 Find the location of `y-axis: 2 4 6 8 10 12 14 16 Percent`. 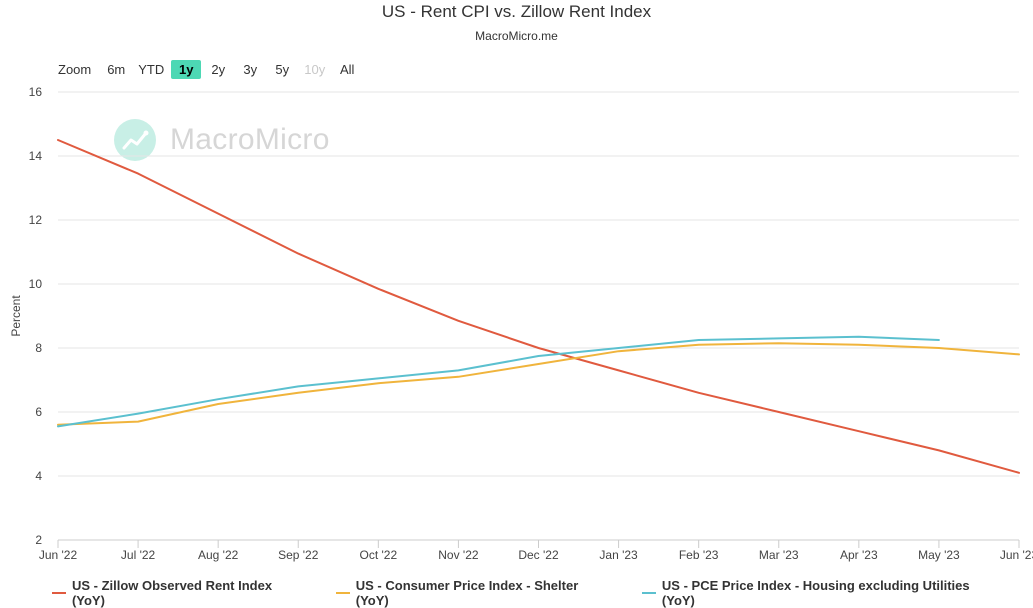

y-axis: 2 4 6 8 10 12 14 16 Percent is located at coordinates (25, 316).